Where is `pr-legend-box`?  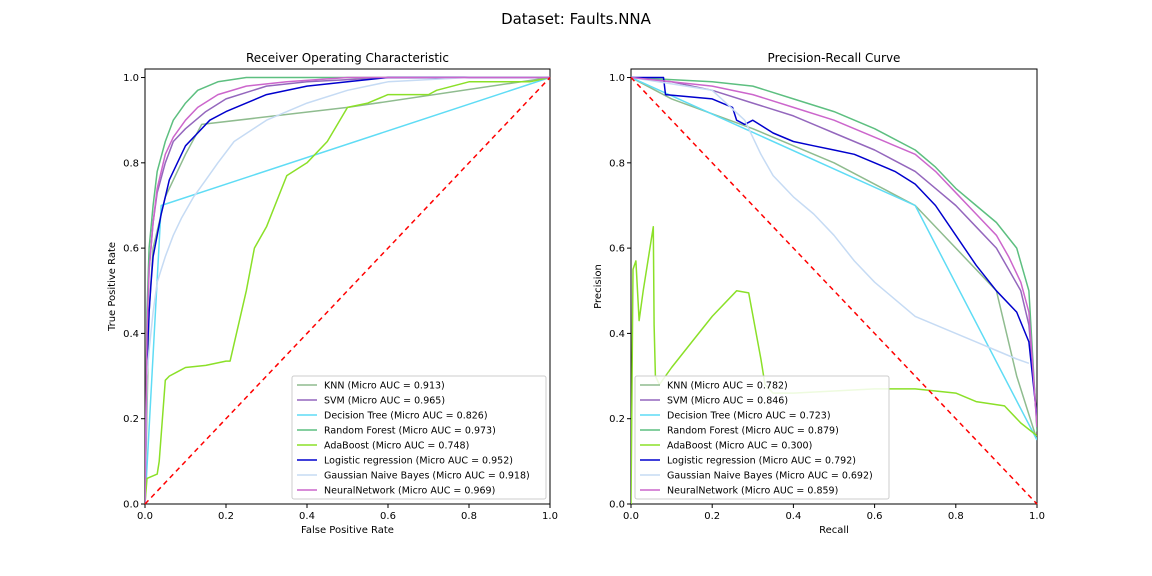 pr-legend-box is located at coordinates (762, 437).